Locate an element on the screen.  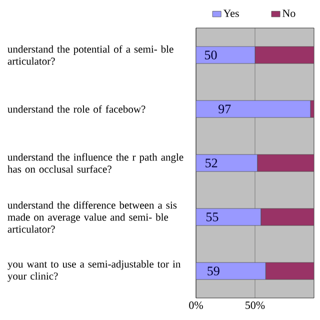
data-label: 55 is located at coordinates (212, 217).